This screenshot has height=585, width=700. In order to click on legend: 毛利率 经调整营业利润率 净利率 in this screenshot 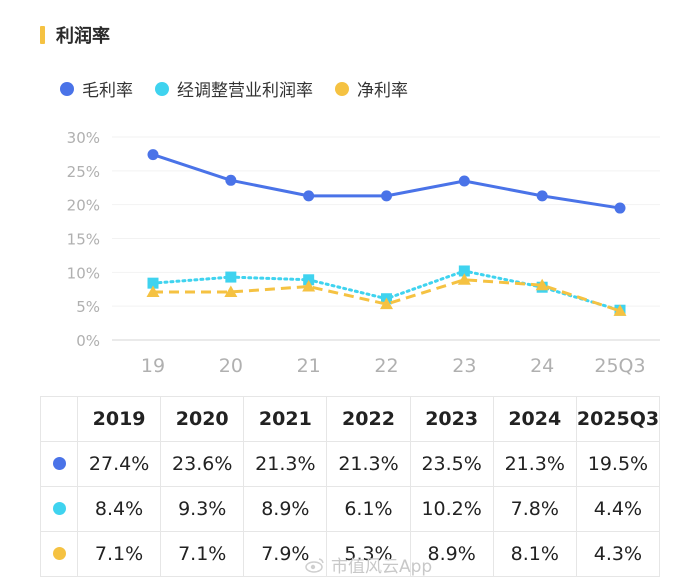, I will do `click(245, 88)`.